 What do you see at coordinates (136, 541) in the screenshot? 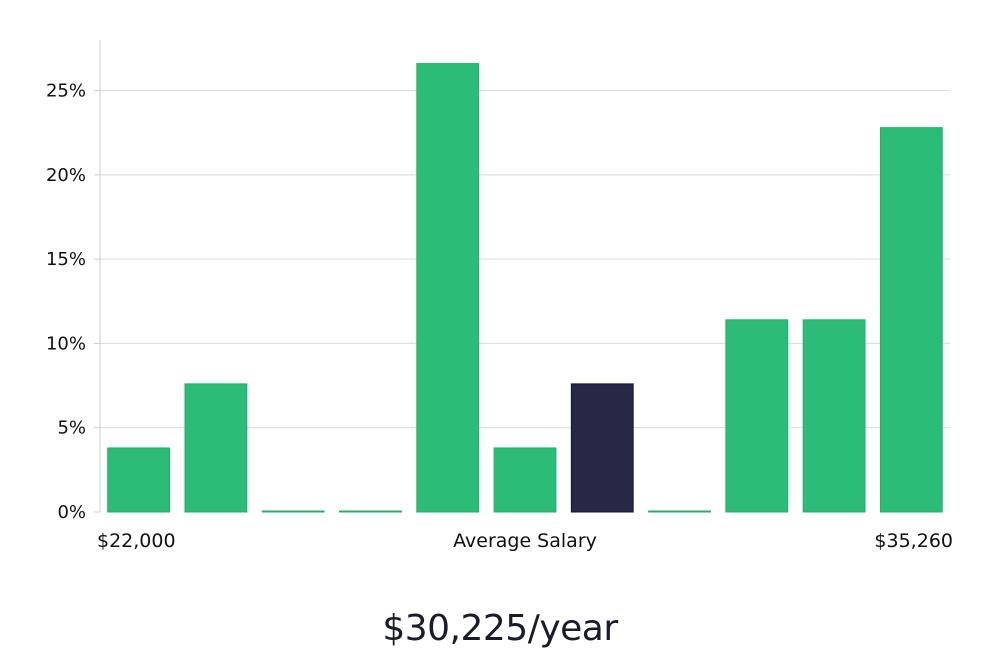
I see `x-label-min: $22,000` at bounding box center [136, 541].